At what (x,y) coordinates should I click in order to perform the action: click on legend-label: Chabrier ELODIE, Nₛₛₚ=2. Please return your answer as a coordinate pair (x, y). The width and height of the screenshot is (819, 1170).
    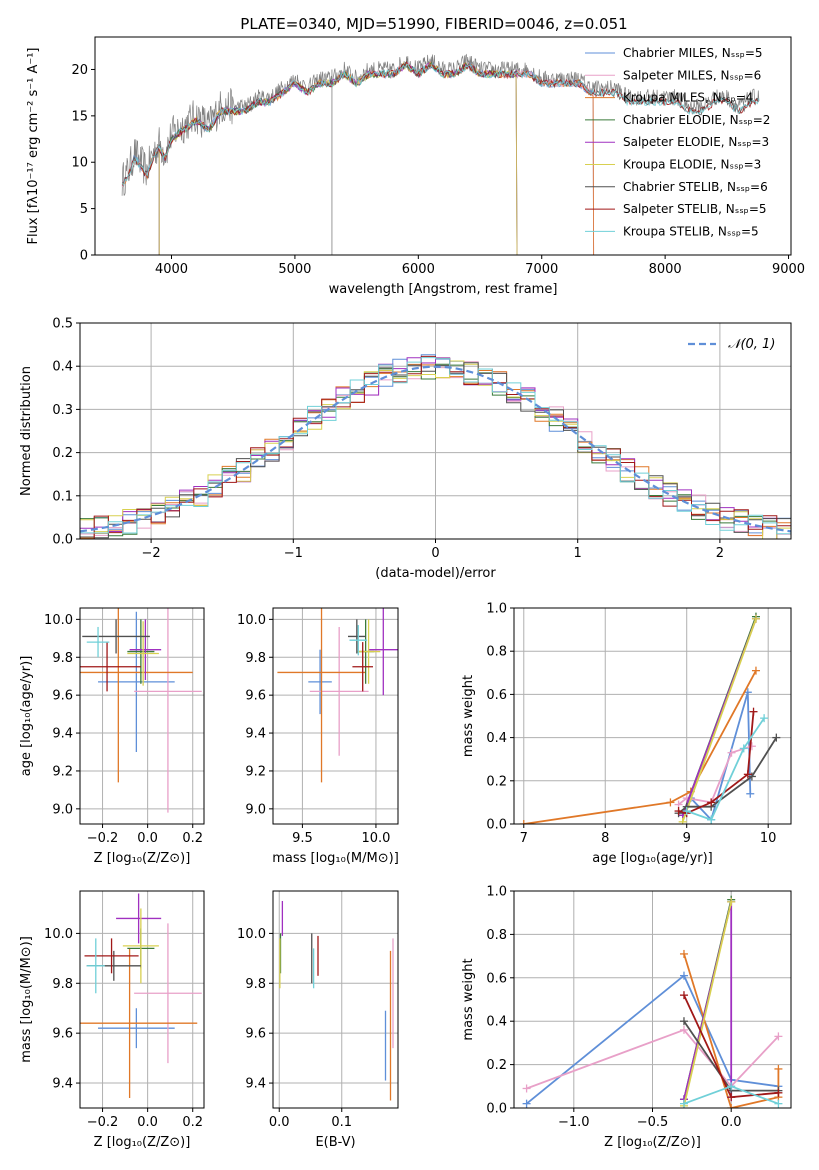
    Looking at the image, I should click on (696, 120).